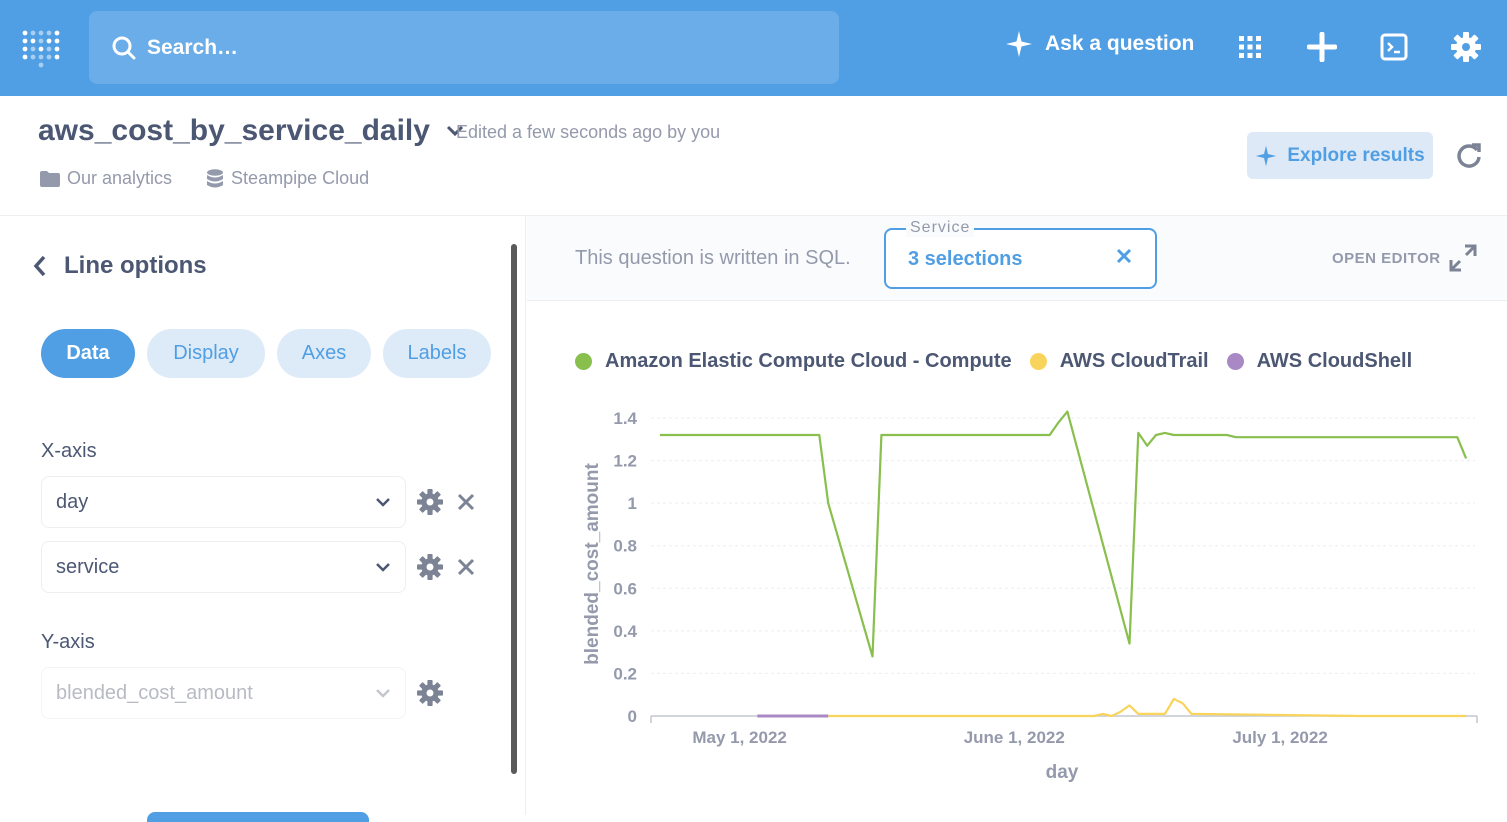  I want to click on collection-breadcrumb: Our analytics, so click(106, 178).